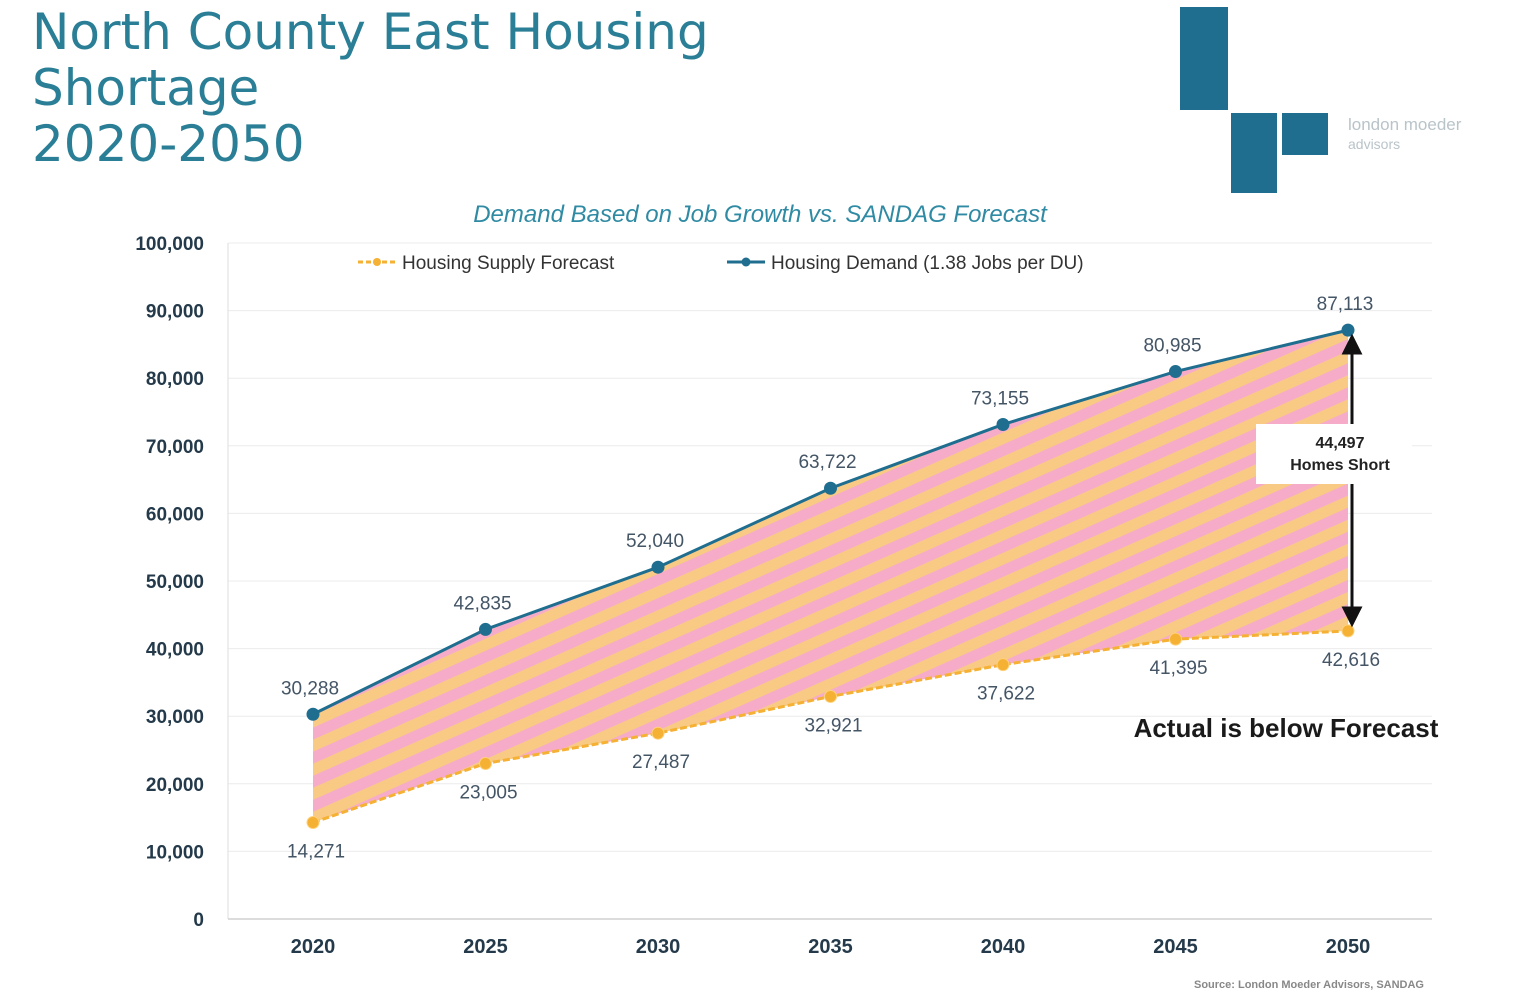 The width and height of the screenshot is (1514, 996). I want to click on x-tick-label: 2025, so click(485, 947).